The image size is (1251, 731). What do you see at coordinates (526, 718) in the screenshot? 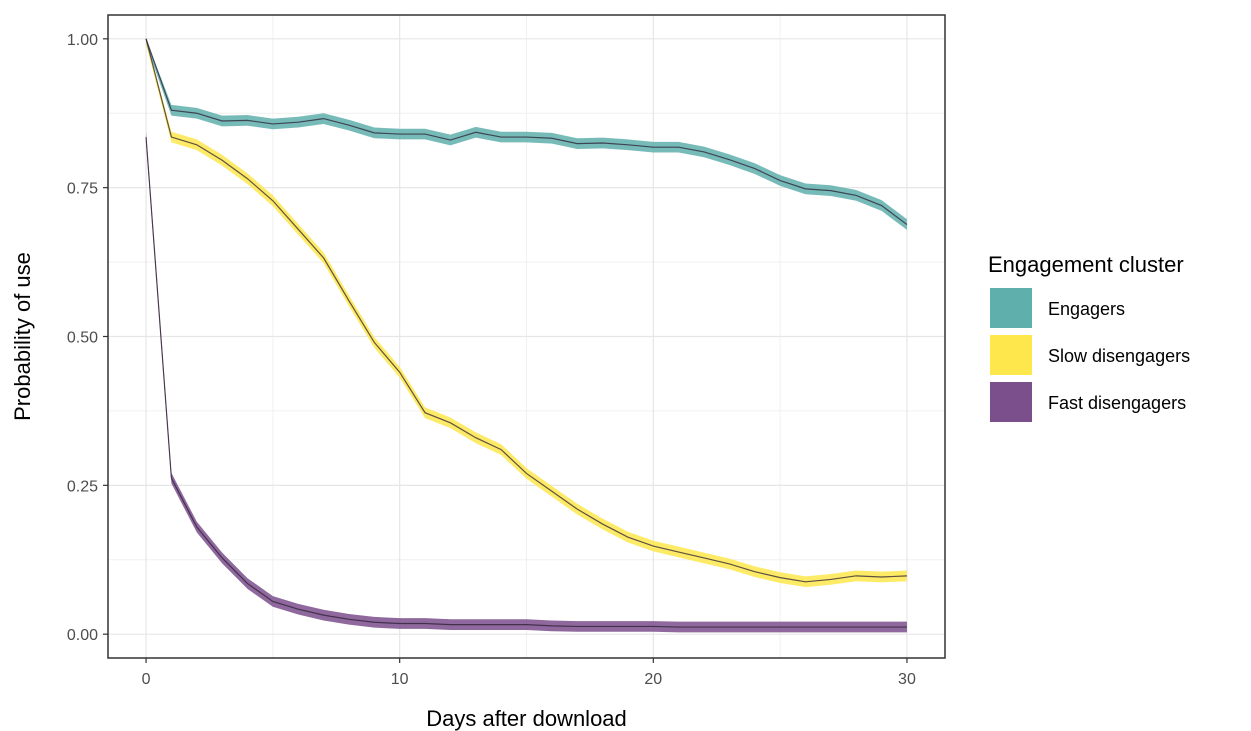
I see `x-axis-title: Days after download` at bounding box center [526, 718].